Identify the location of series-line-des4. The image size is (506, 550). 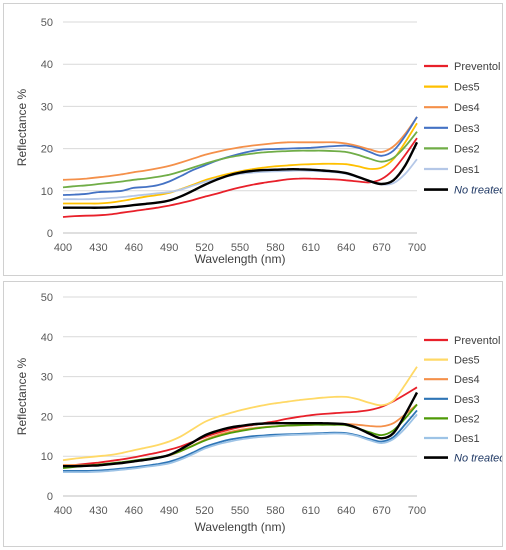
(240, 148).